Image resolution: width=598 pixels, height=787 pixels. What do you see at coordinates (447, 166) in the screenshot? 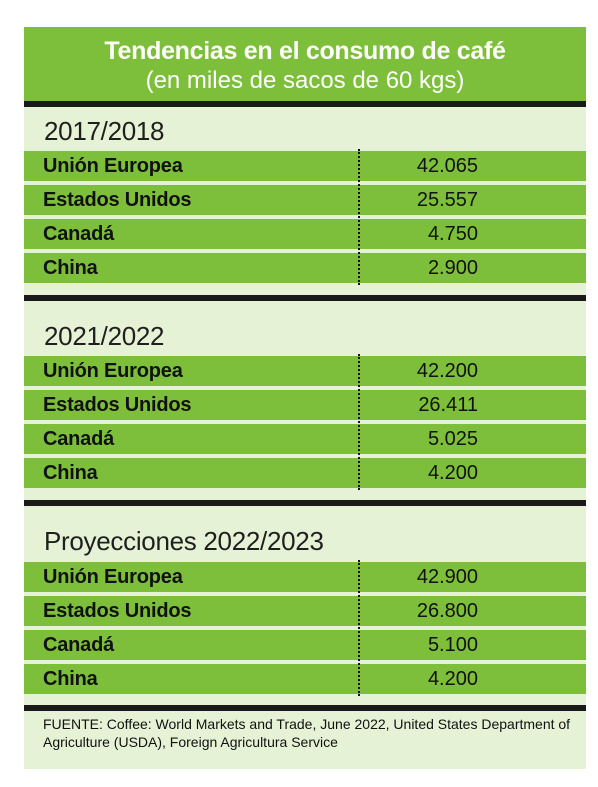
I see `row-value: 42.065` at bounding box center [447, 166].